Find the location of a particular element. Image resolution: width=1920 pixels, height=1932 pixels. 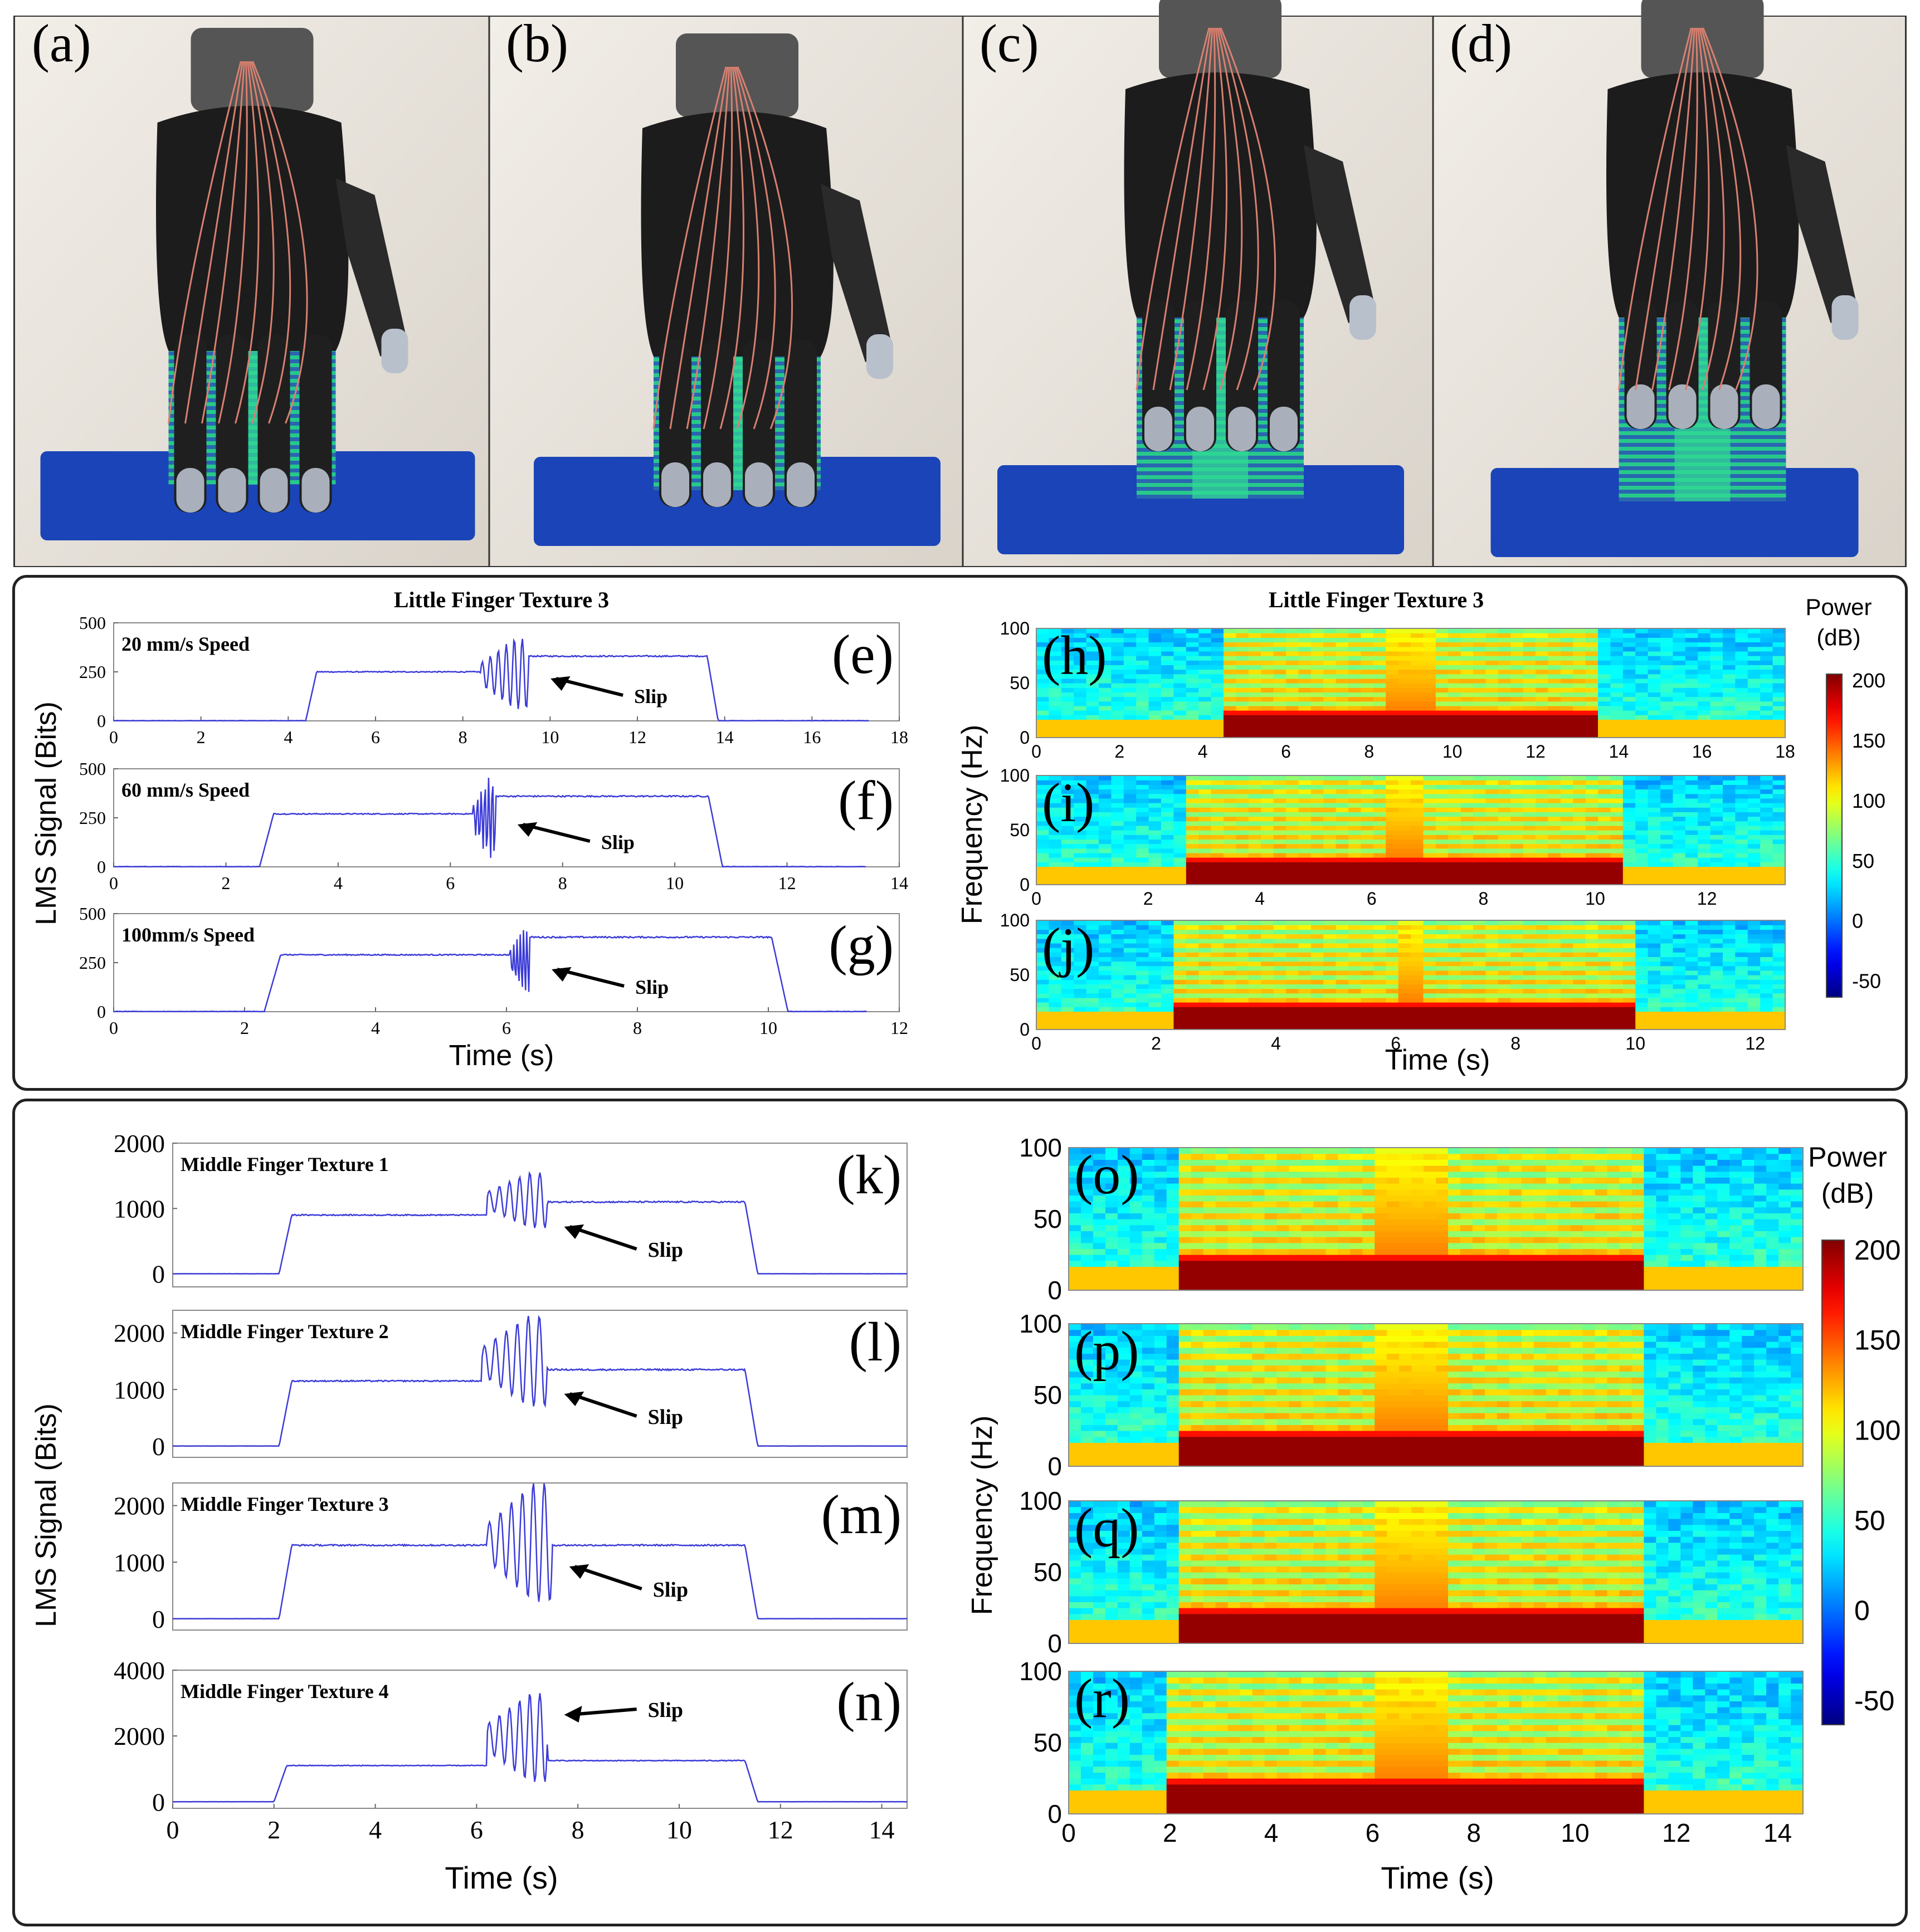

spectrogram-o: 0 50 100 (o) is located at coordinates (1411, 1219).